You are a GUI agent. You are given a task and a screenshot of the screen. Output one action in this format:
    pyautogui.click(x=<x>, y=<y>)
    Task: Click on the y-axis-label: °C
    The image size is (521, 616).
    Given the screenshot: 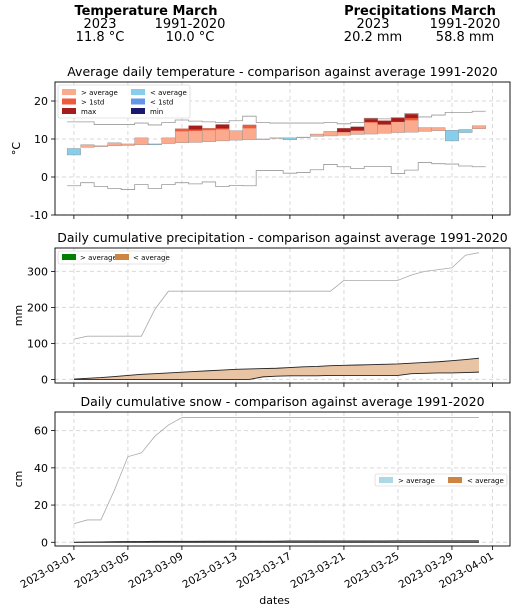 What is the action you would take?
    pyautogui.click(x=16, y=149)
    